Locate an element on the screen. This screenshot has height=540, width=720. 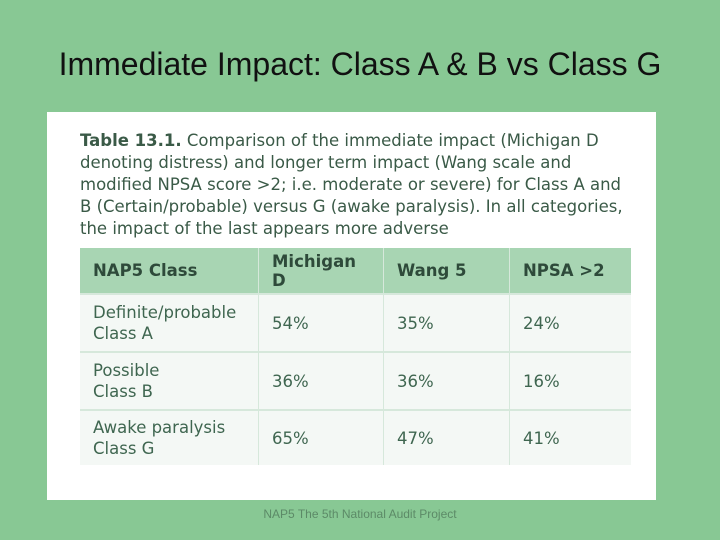
table-row: Definite/probable Class A 54% 35% 24% is located at coordinates (355, 322).